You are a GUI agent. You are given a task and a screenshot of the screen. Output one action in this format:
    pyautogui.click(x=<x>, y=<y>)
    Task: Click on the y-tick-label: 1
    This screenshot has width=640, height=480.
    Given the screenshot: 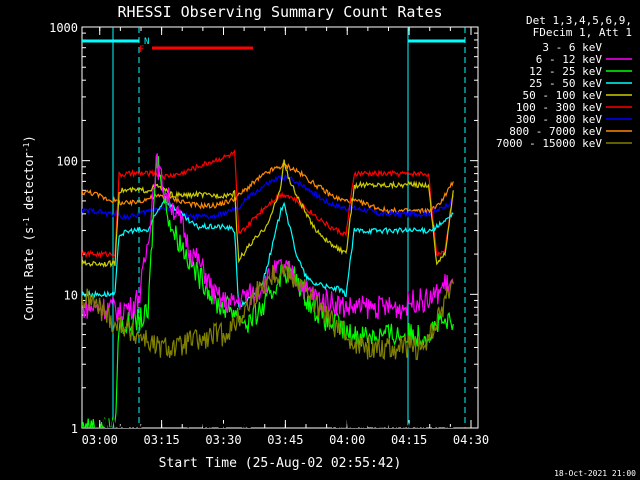 What is the action you would take?
    pyautogui.click(x=74, y=429)
    